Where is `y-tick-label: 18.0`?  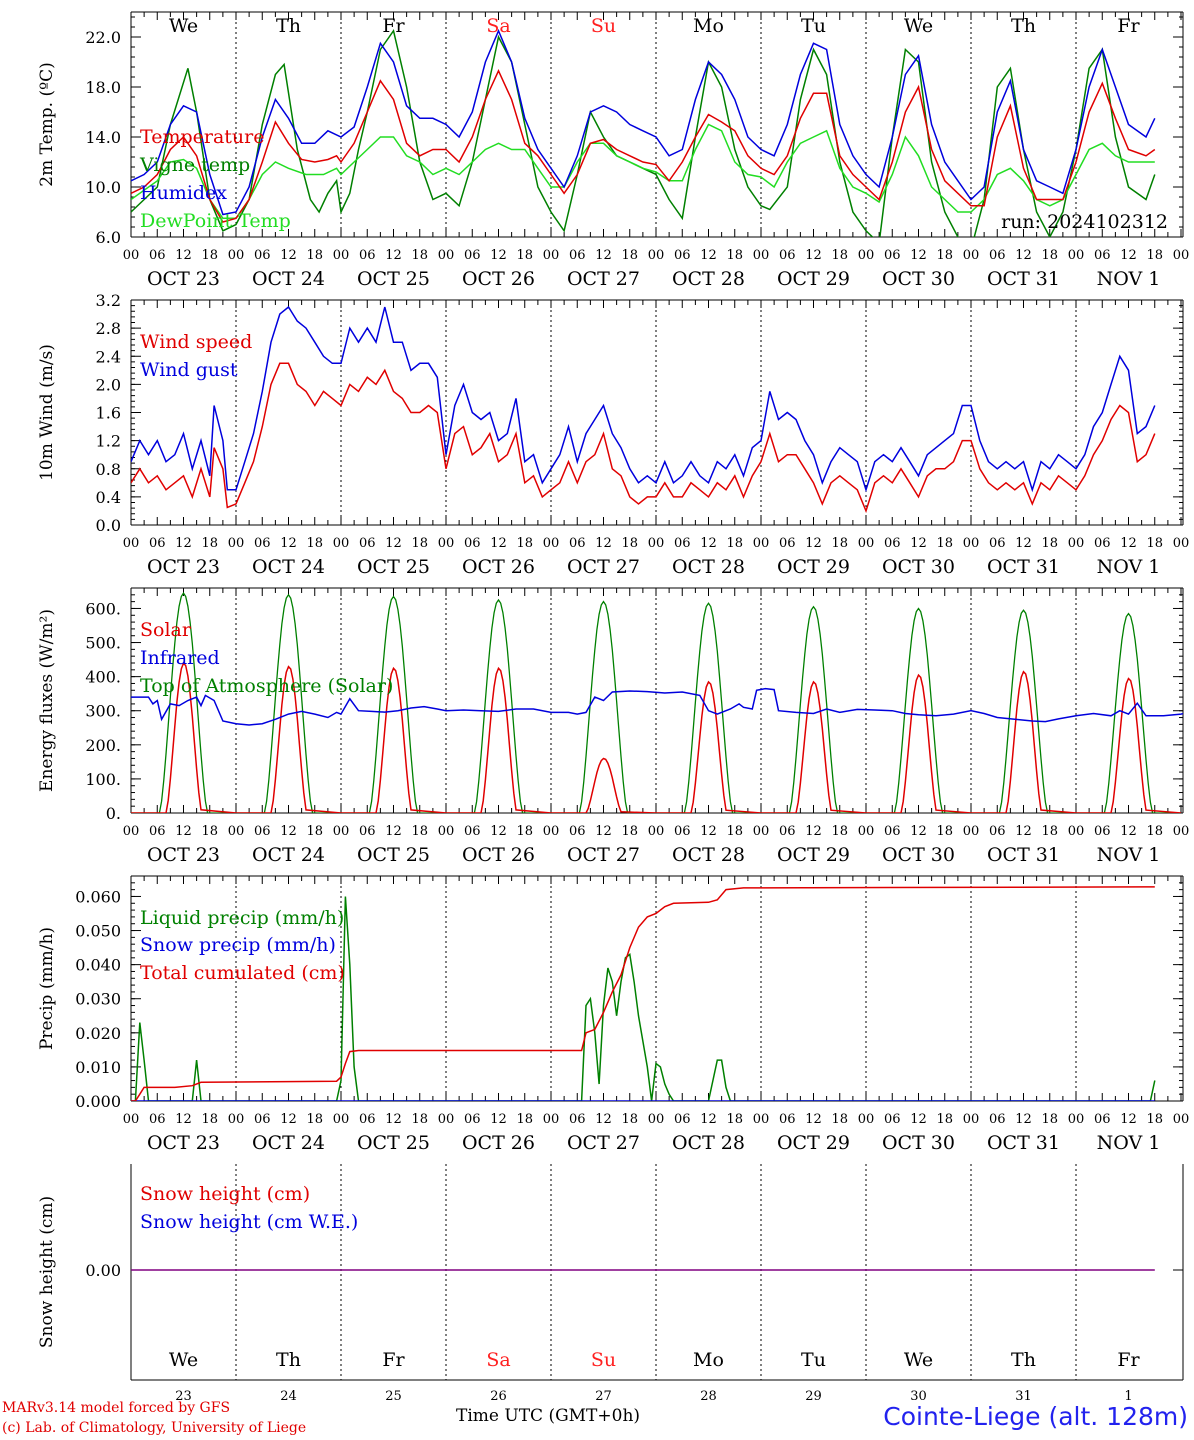
y-tick-label: 18.0 is located at coordinates (103, 87).